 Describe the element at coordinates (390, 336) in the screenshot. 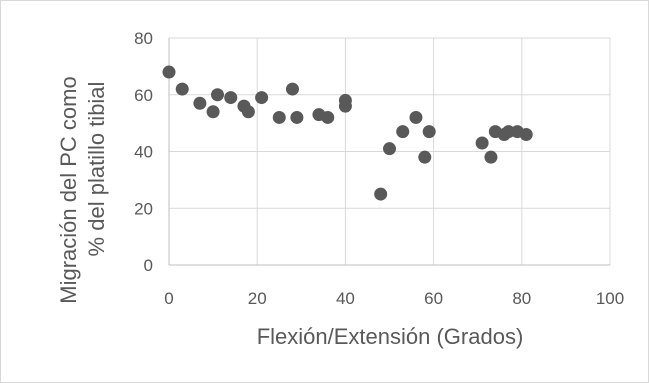

I see `x-axis-title: Flexión/Extensión (Grados)` at that location.